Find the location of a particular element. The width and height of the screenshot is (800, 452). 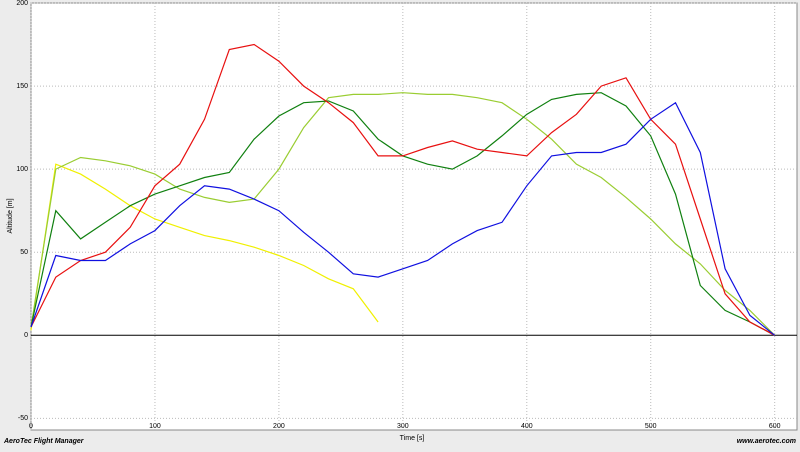

x-axis-label: Time [s] is located at coordinates (412, 438).